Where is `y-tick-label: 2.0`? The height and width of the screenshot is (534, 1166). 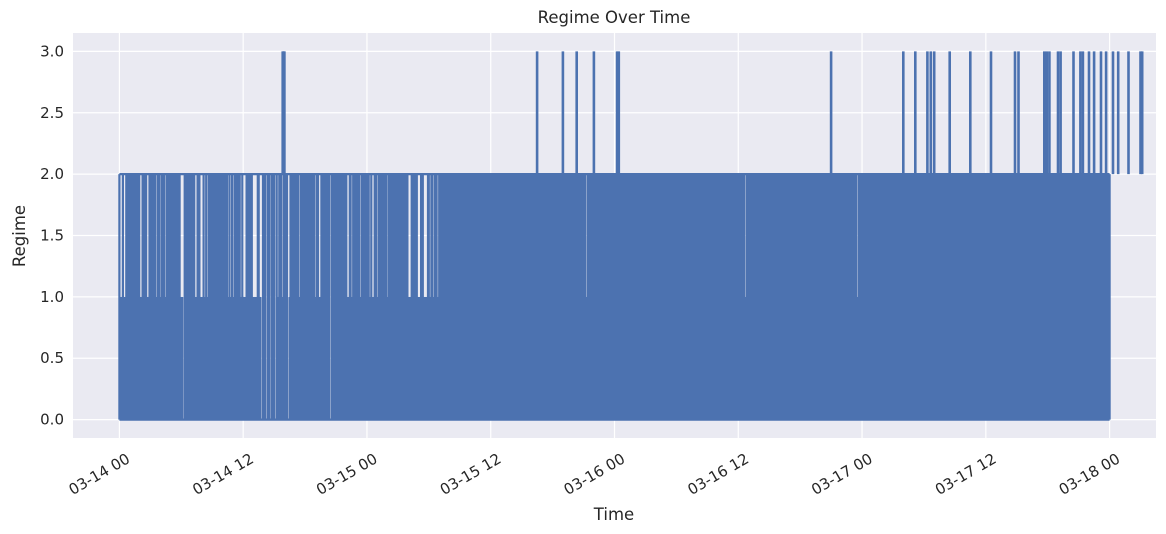 y-tick-label: 2.0 is located at coordinates (52, 174).